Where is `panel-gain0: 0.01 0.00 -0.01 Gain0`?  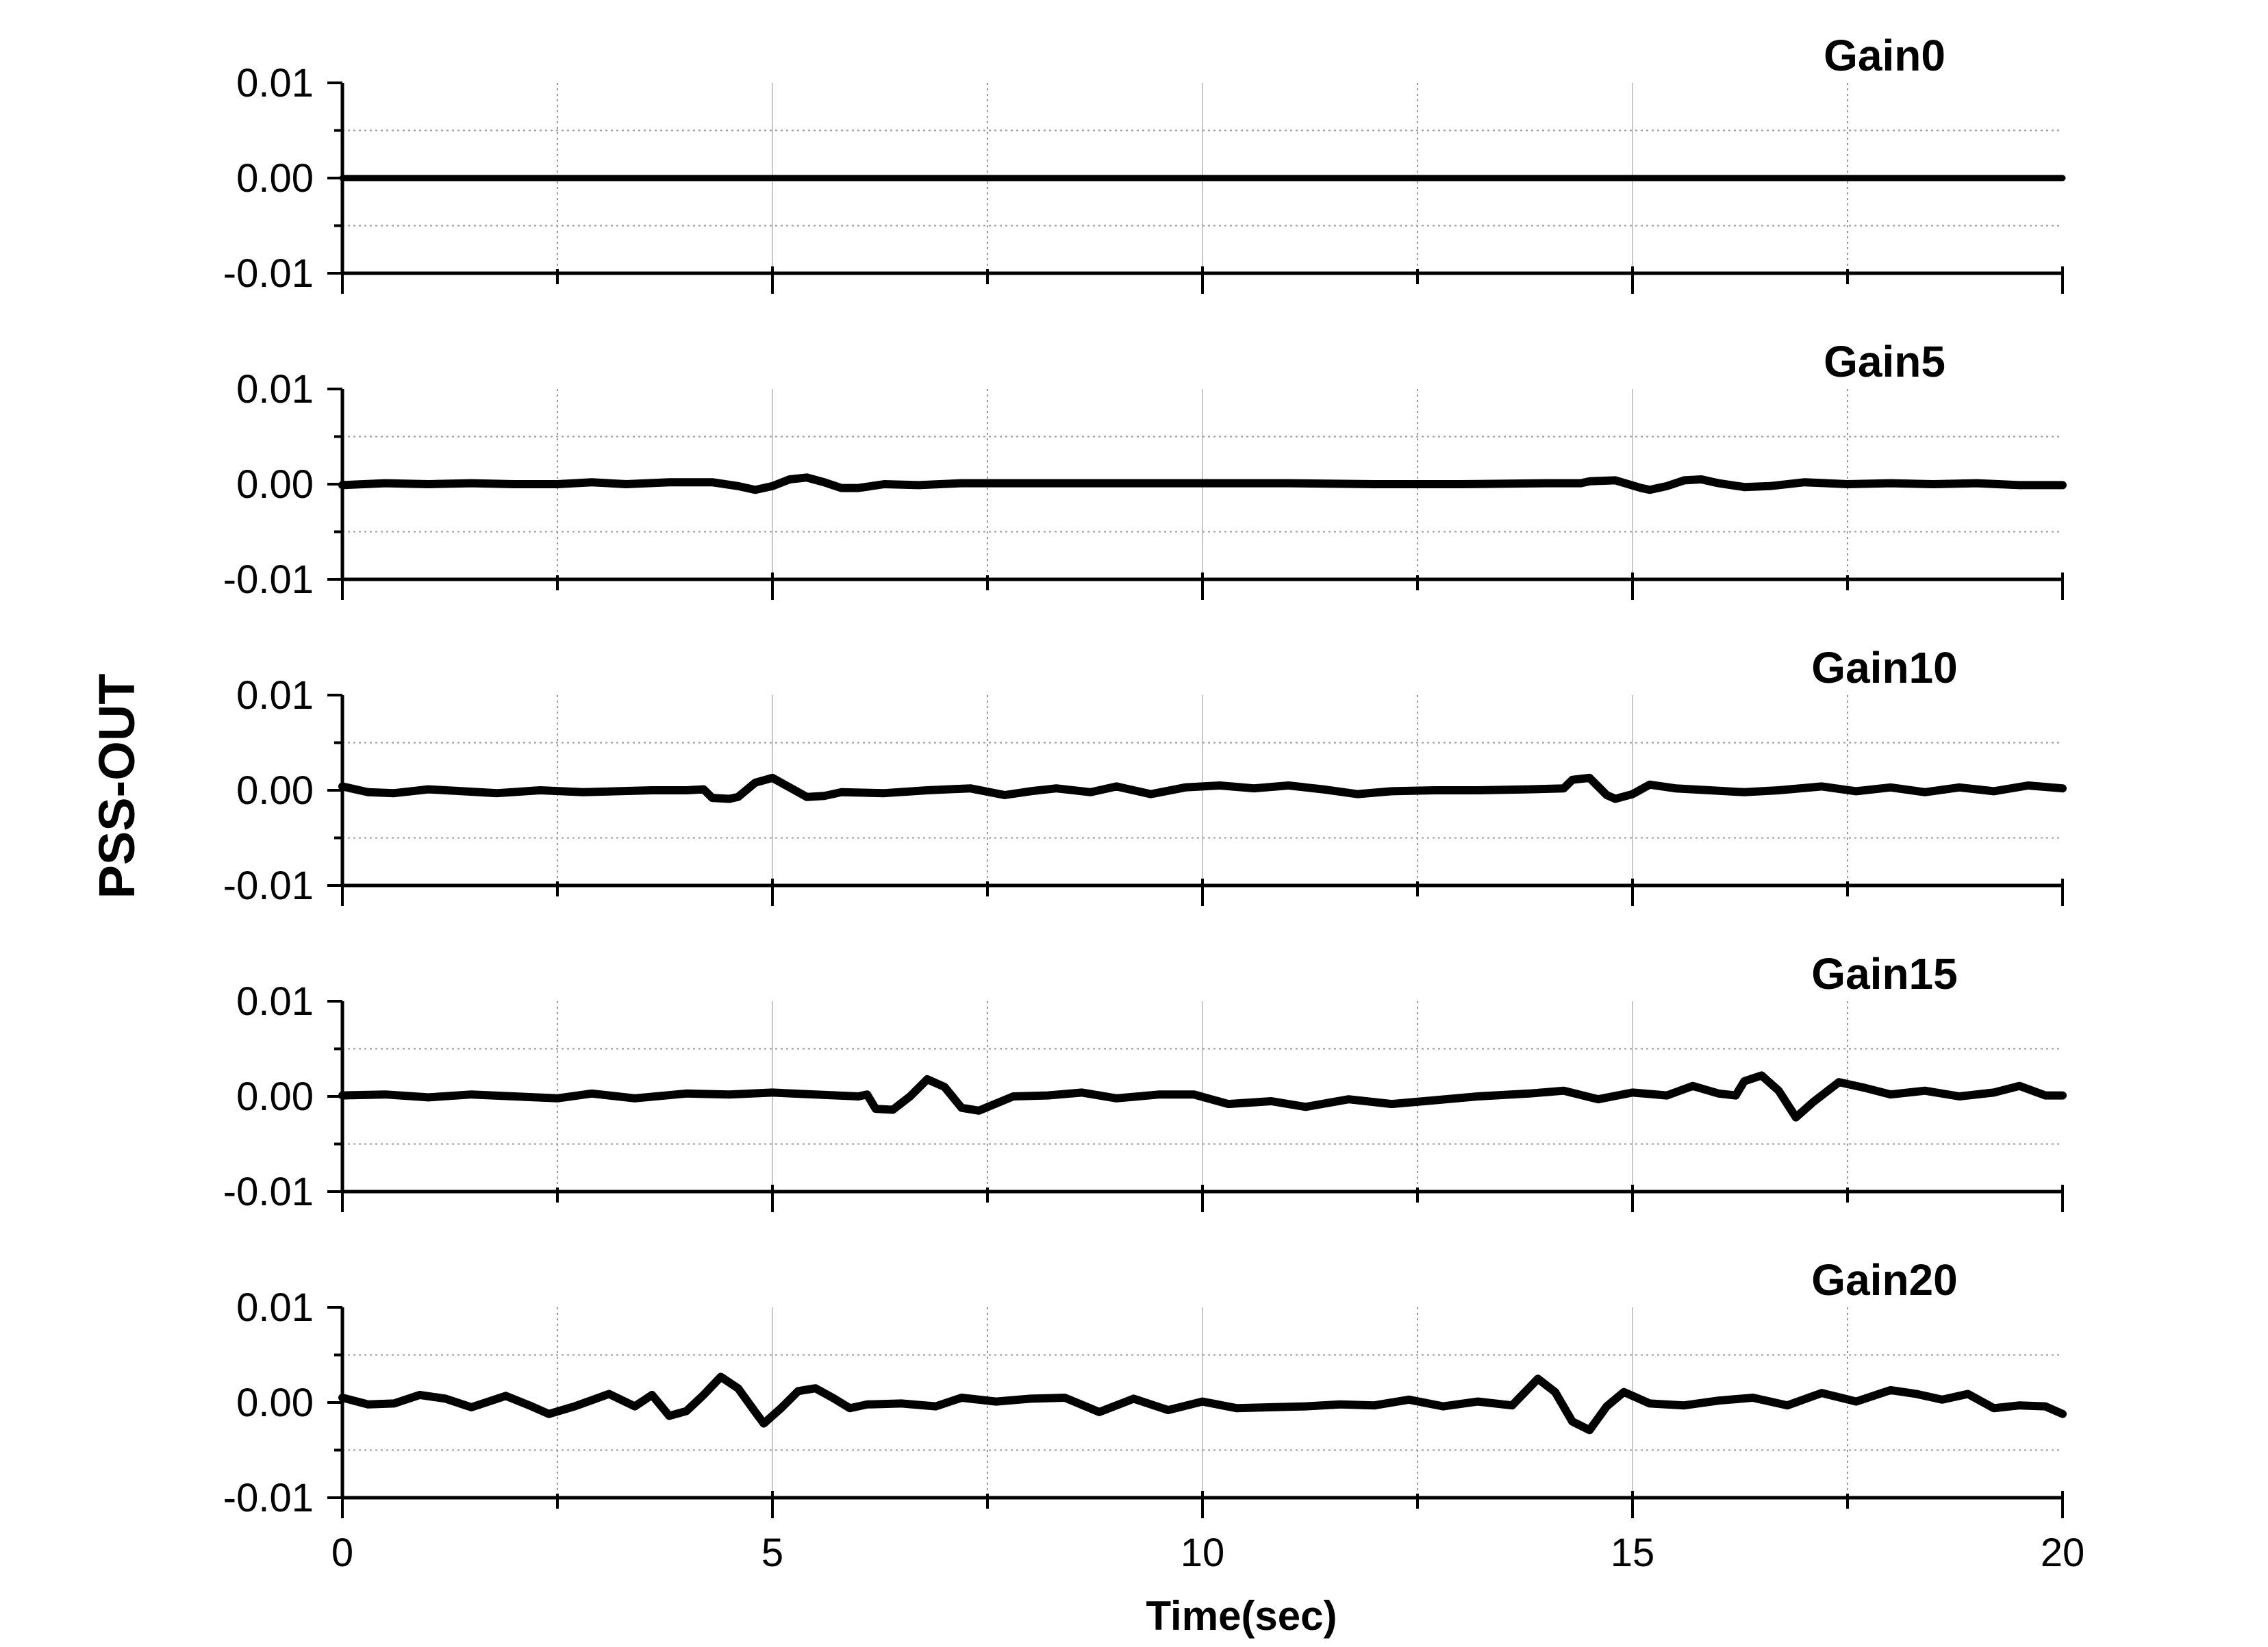
panel-gain0: 0.01 0.00 -0.01 Gain0 is located at coordinates (1144, 163).